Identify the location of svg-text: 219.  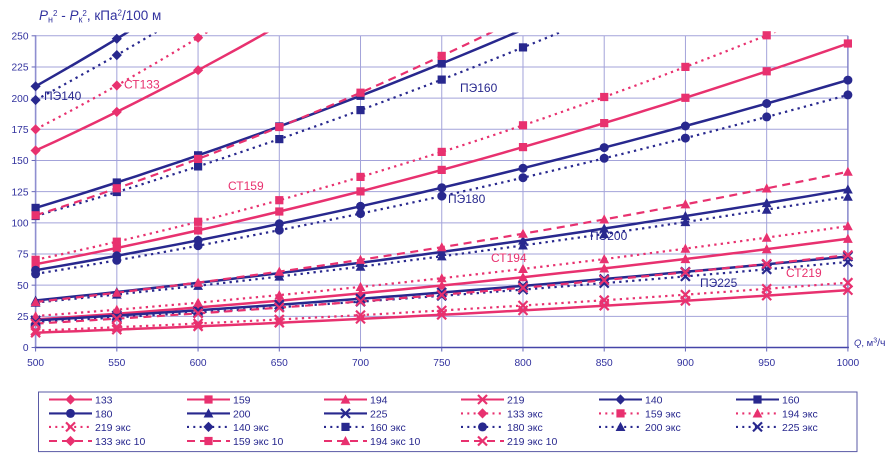
(516, 401).